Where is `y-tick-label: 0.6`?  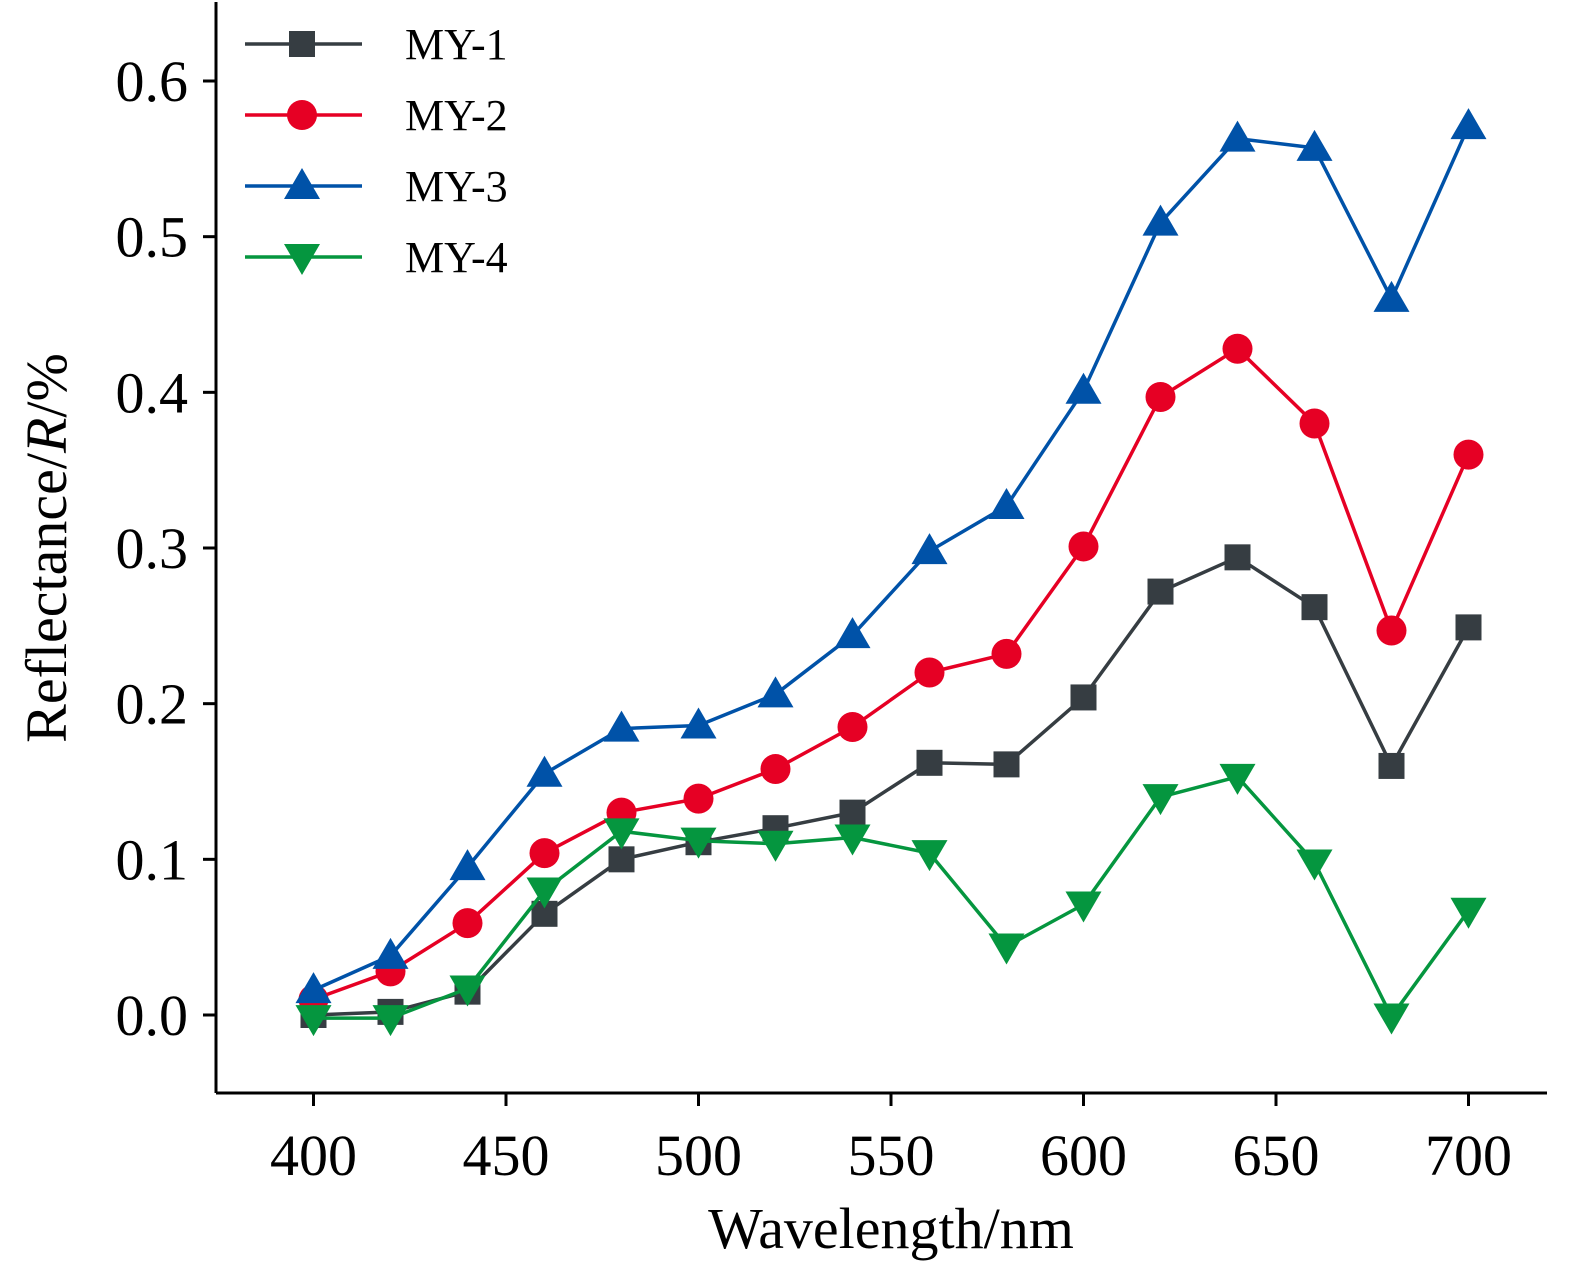 y-tick-label: 0.6 is located at coordinates (152, 81).